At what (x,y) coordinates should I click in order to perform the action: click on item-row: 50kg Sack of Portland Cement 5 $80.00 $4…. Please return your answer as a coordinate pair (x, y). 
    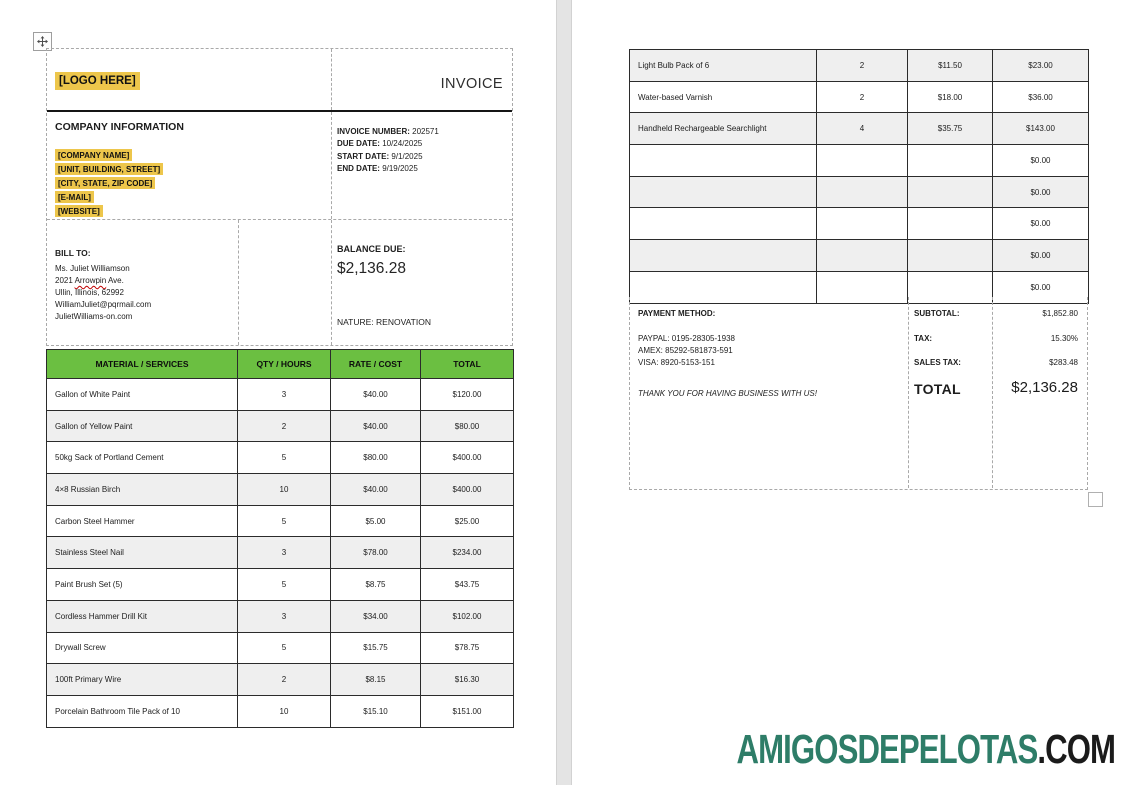
    Looking at the image, I should click on (280, 458).